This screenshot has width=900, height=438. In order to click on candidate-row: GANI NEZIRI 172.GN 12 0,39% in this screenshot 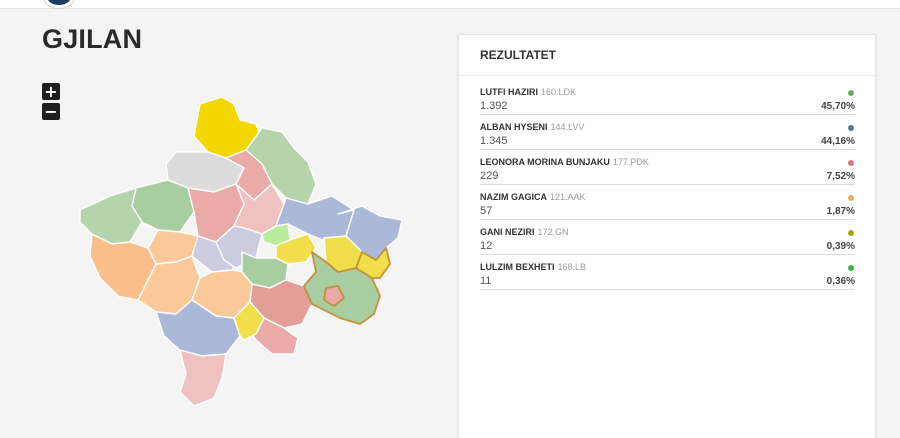, I will do `click(667, 244)`.